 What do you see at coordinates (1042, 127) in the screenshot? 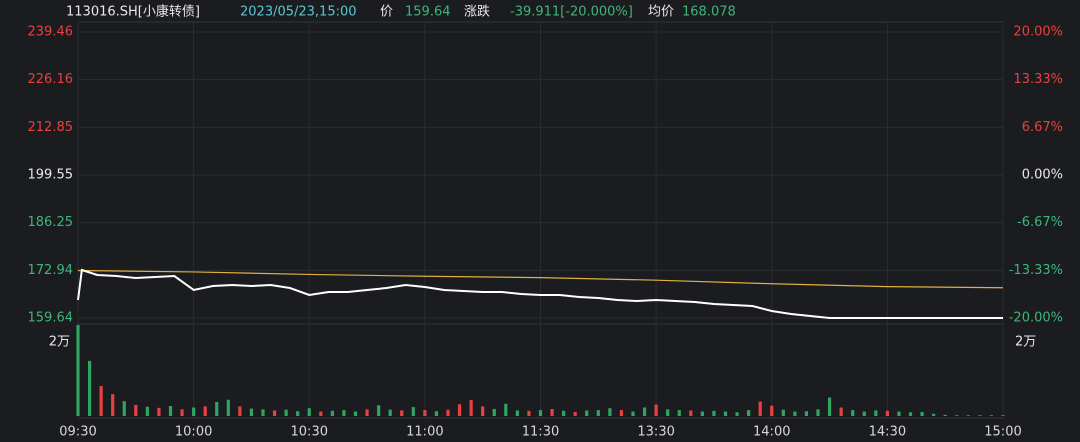
I see `y2-tick-label: 6.67%` at bounding box center [1042, 127].